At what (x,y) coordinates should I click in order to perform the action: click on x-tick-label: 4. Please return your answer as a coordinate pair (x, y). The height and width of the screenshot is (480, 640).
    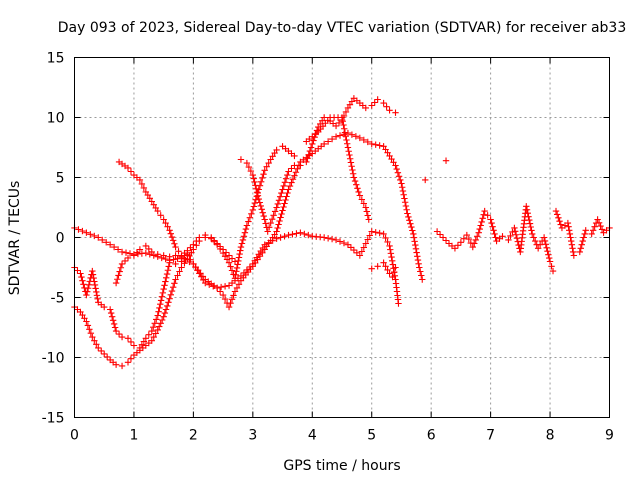
    Looking at the image, I should click on (312, 436).